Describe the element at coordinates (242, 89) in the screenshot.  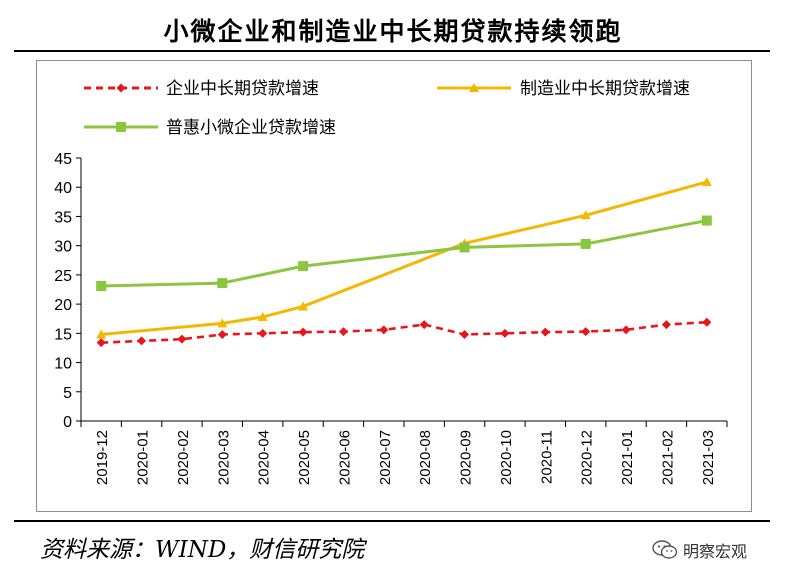
I see `legend-label: 企业中长期贷款增速` at that location.